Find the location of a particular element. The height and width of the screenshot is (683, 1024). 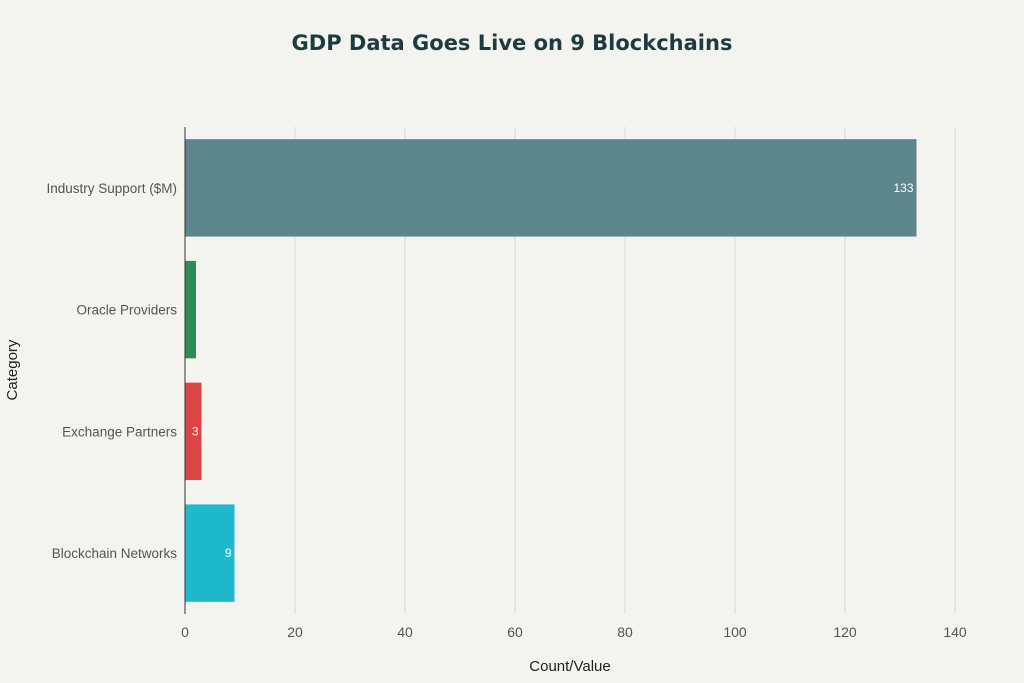

chart-title: GDP Data Goes Live on 9 Blockchains is located at coordinates (512, 43).